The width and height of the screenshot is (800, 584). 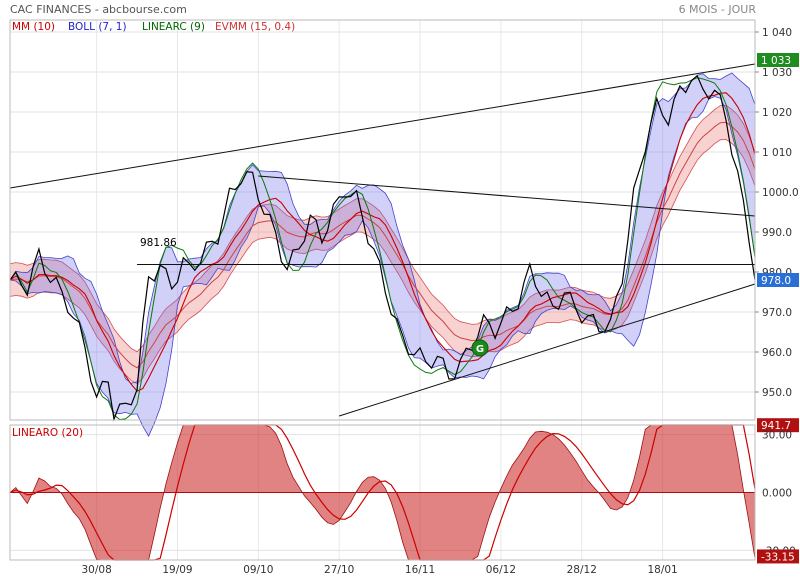 What do you see at coordinates (33, 27) in the screenshot?
I see `legend-mm: MM (10)` at bounding box center [33, 27].